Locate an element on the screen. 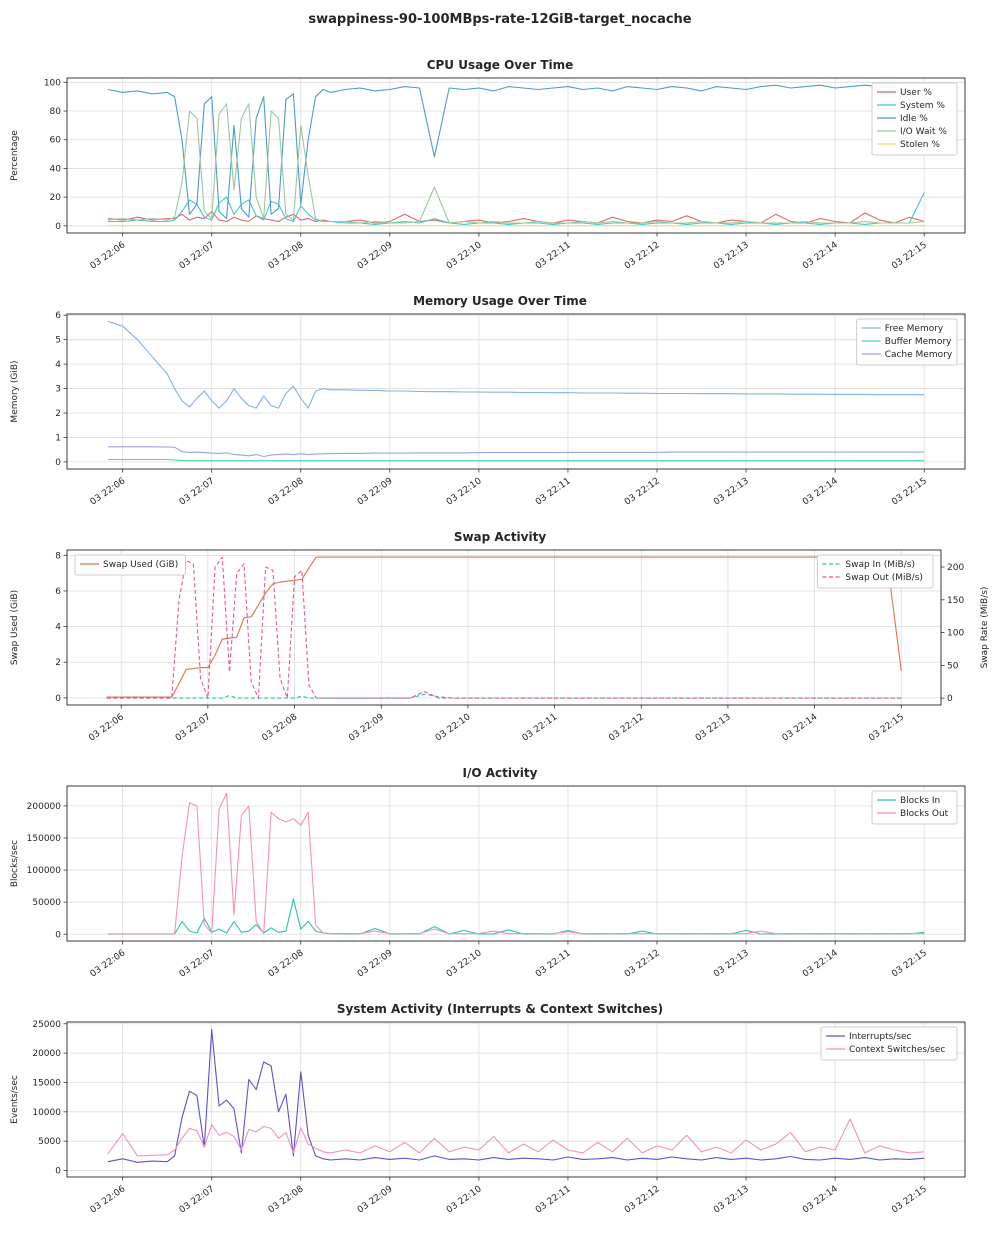 The height and width of the screenshot is (1237, 1000). legend-label: Interrupts/sec is located at coordinates (880, 1037).